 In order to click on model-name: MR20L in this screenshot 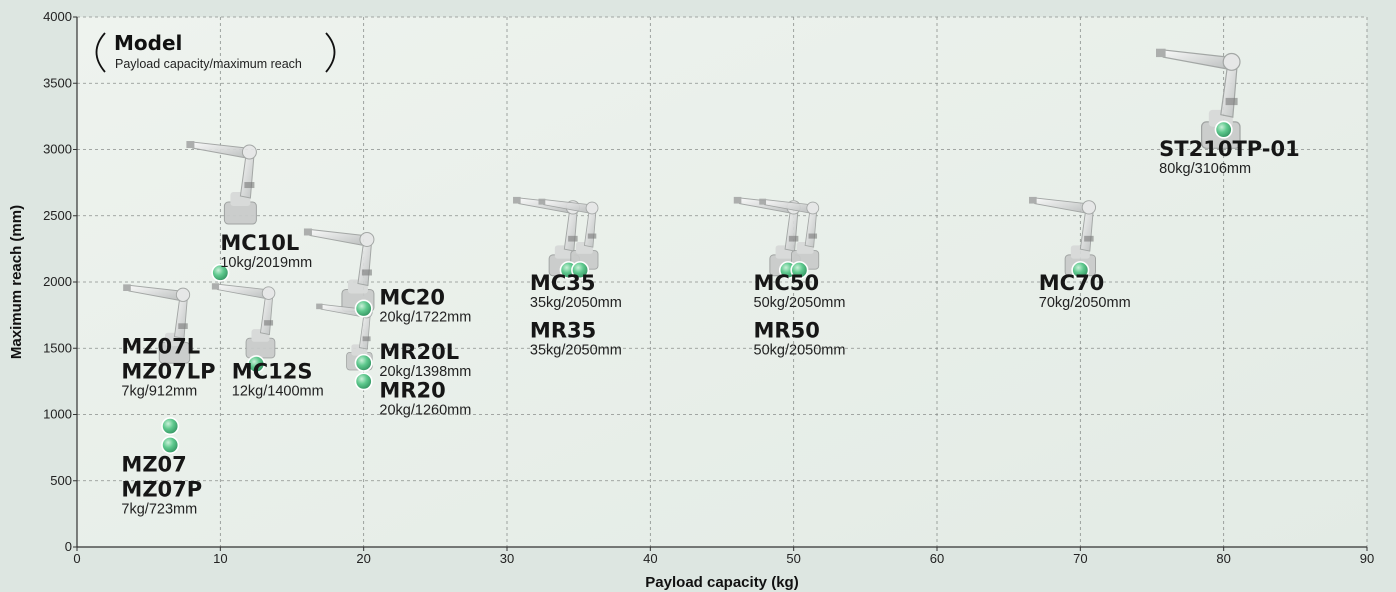, I will do `click(419, 352)`.